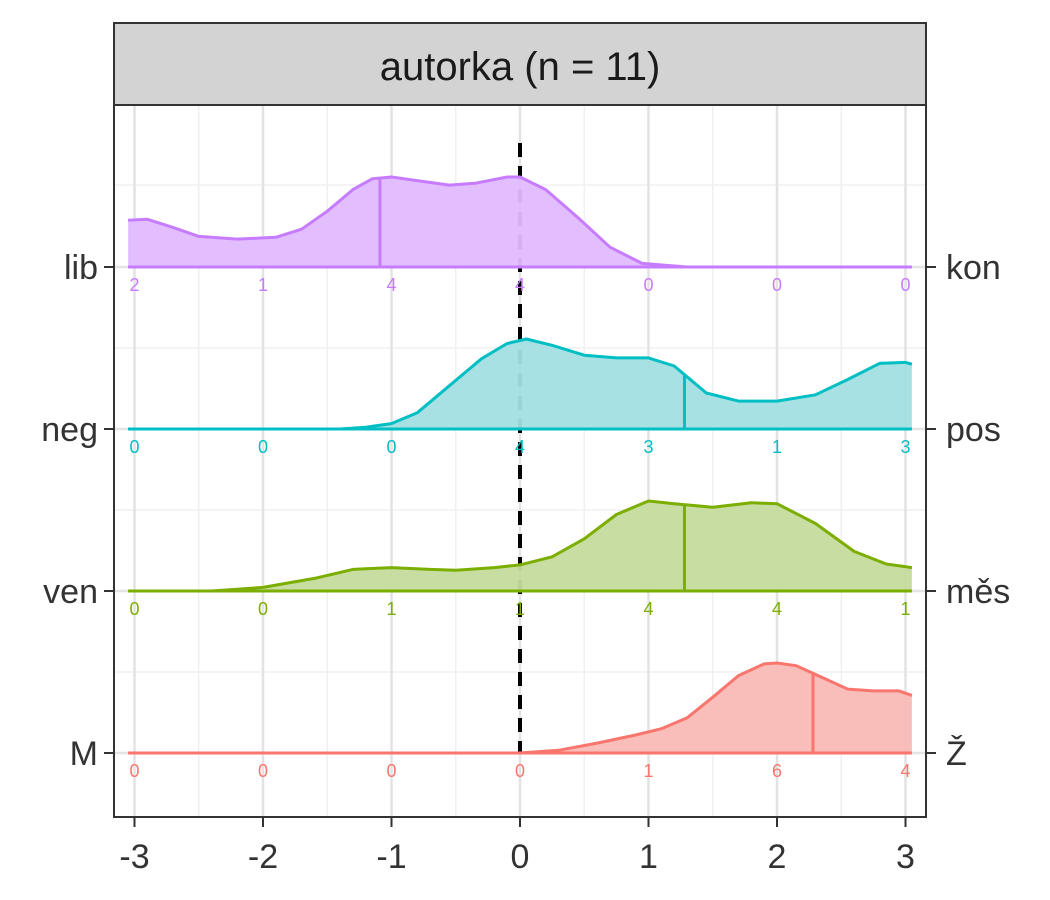 This screenshot has height=900, width=1050. Describe the element at coordinates (648, 857) in the screenshot. I see `x-tick-label: 1` at that location.